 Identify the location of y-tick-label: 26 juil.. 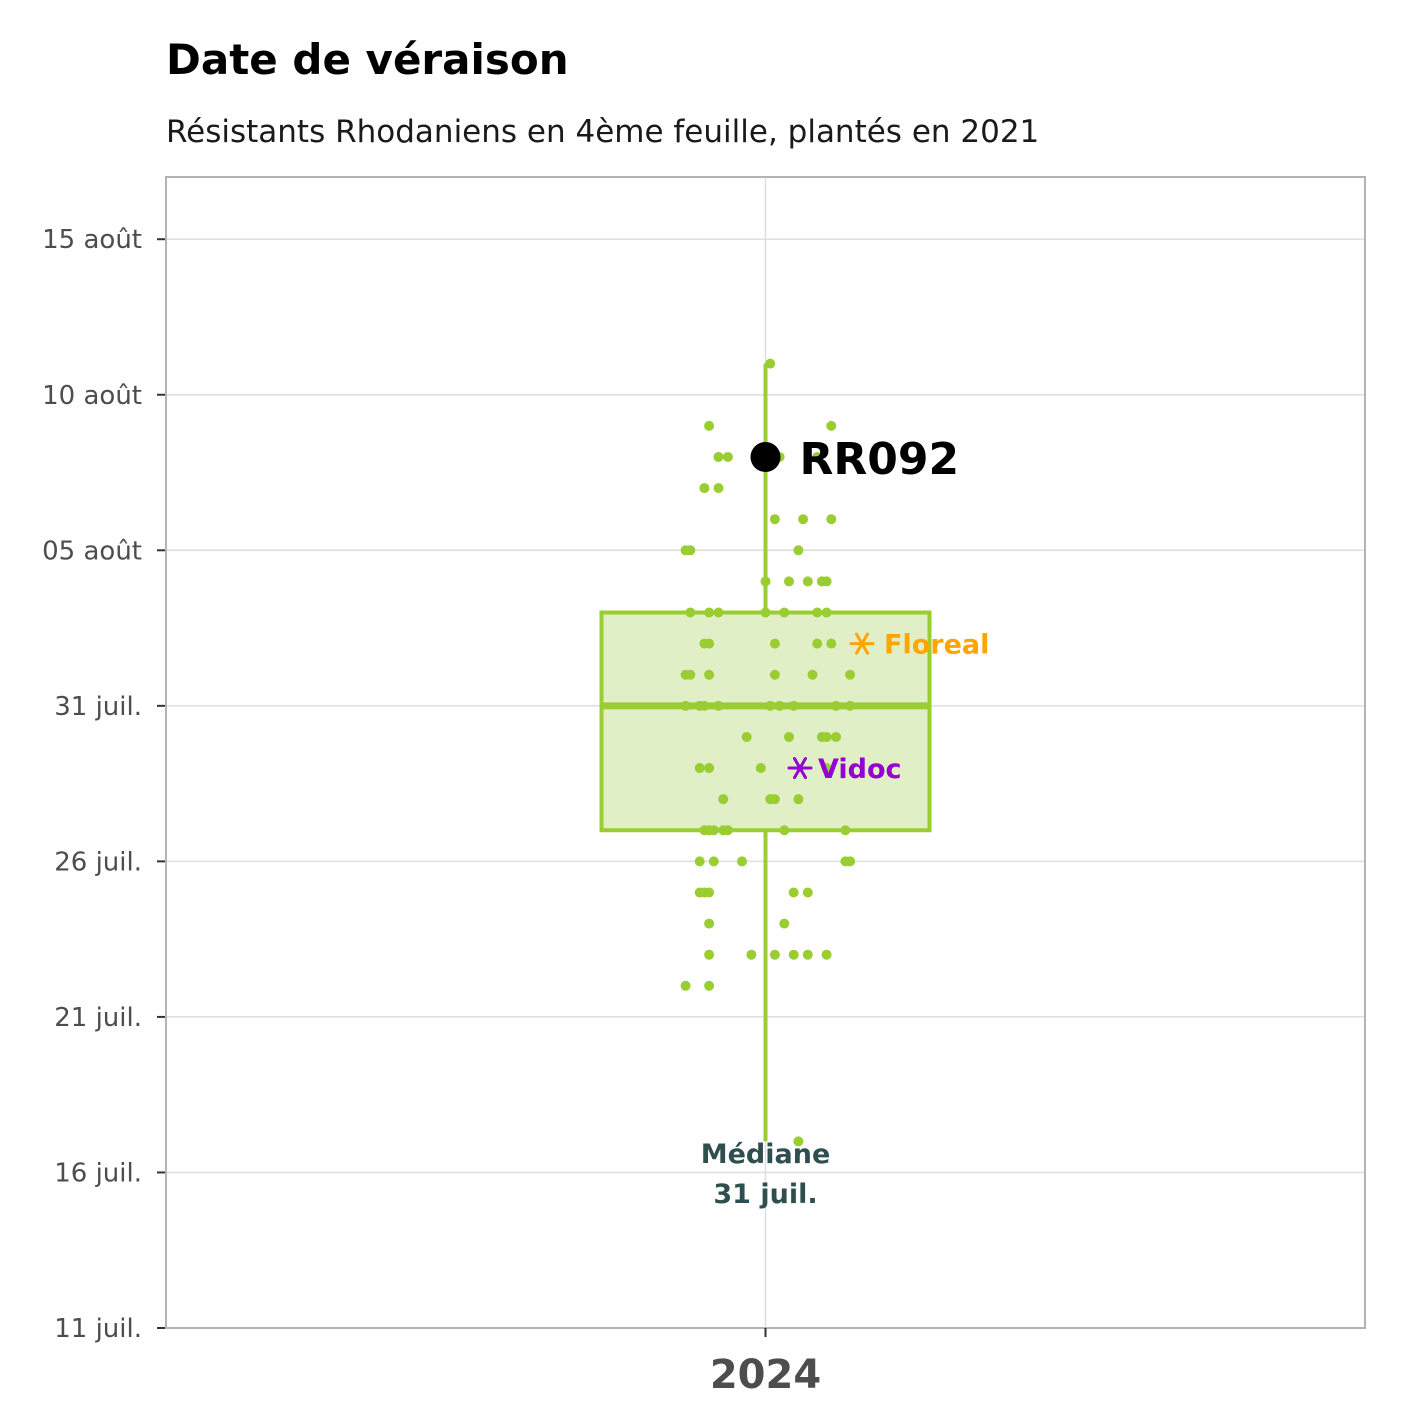
(98, 862).